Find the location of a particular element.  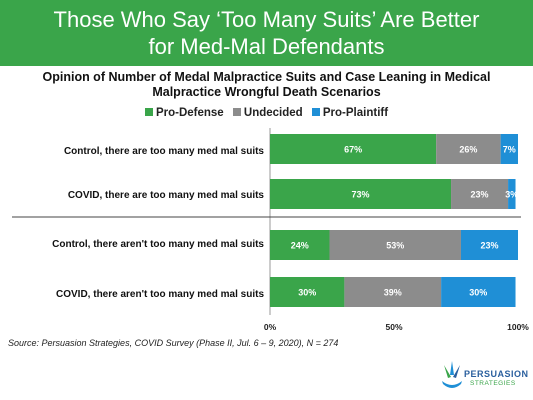

legend-item-pro-plaintiff: Pro-Plaintiff is located at coordinates (350, 113).